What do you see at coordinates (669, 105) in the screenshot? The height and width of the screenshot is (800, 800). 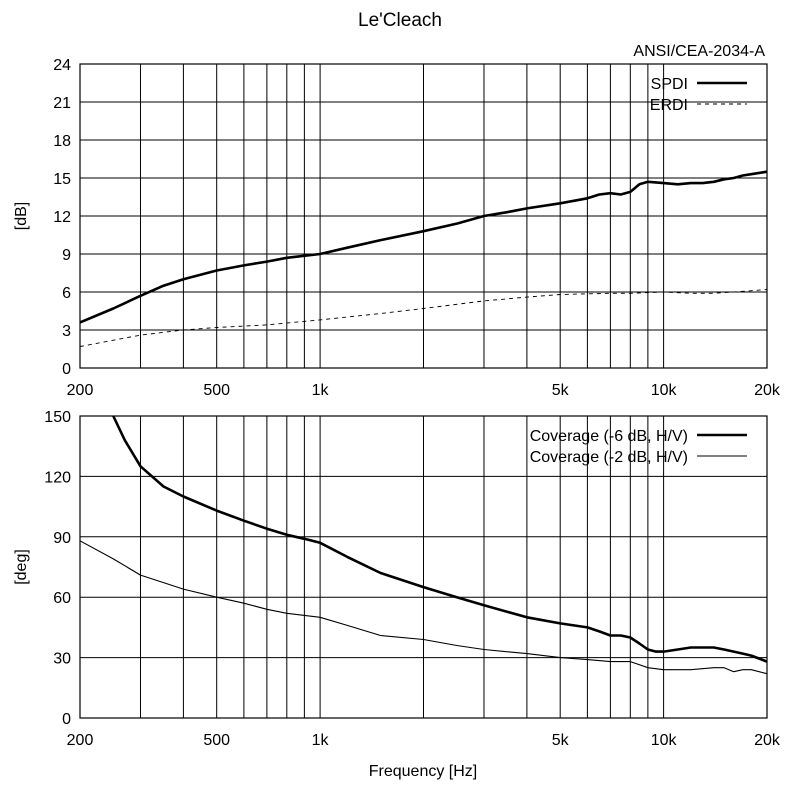 I see `legend-label: ERDI` at bounding box center [669, 105].